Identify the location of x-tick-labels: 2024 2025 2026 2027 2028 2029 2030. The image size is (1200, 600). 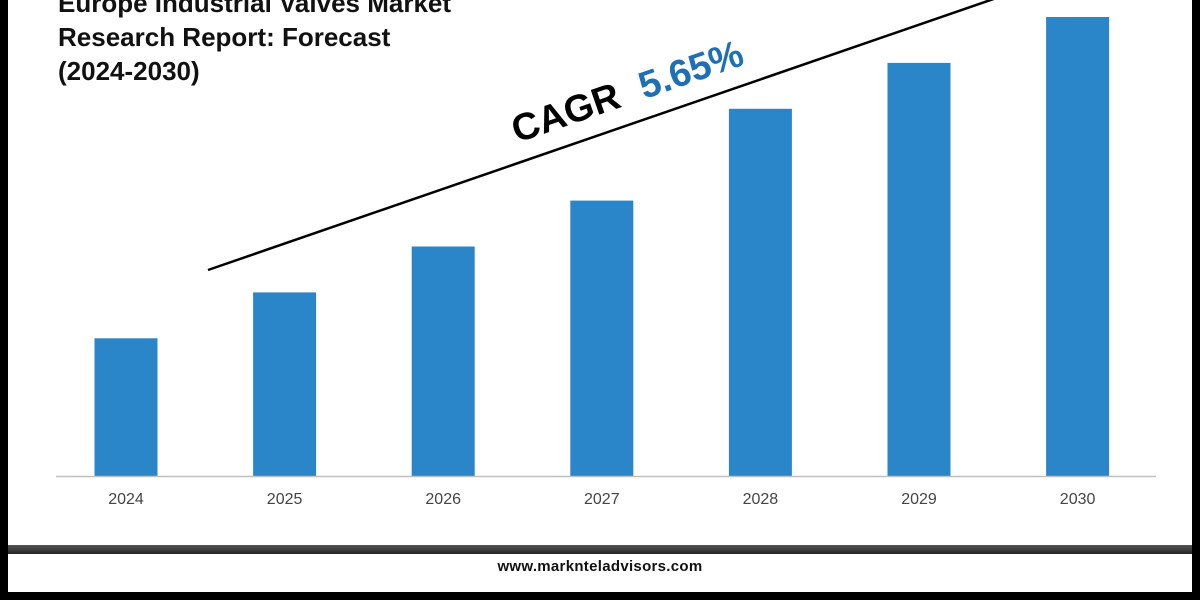
(601, 499).